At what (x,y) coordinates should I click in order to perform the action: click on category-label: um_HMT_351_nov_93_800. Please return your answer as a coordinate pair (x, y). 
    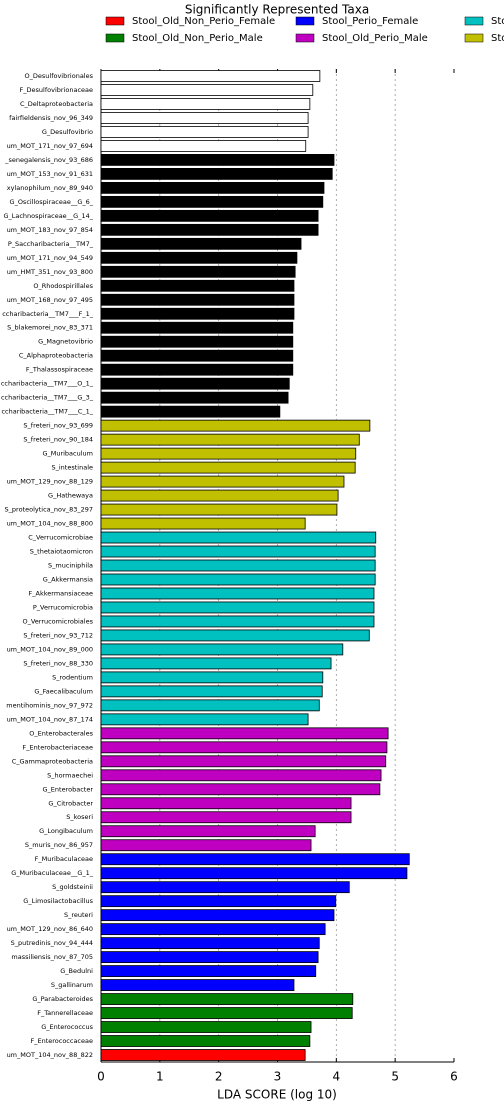
    Looking at the image, I should click on (50, 272).